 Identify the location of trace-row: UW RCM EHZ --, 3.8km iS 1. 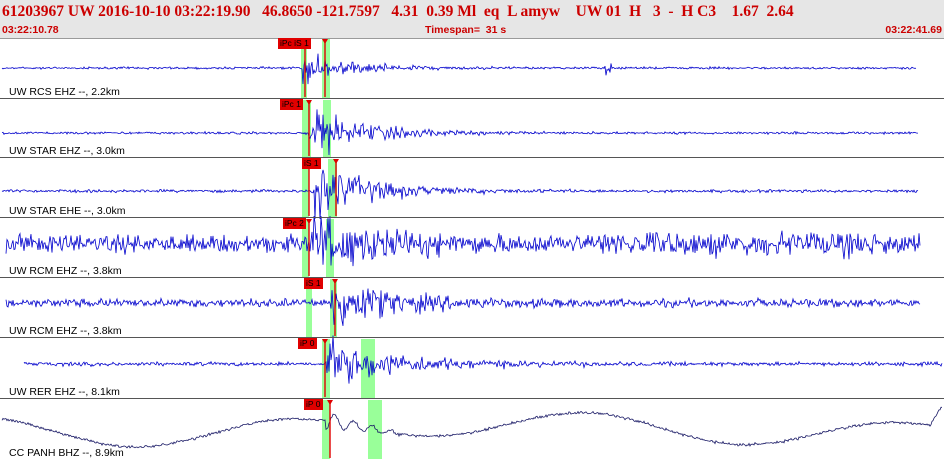
(472, 308).